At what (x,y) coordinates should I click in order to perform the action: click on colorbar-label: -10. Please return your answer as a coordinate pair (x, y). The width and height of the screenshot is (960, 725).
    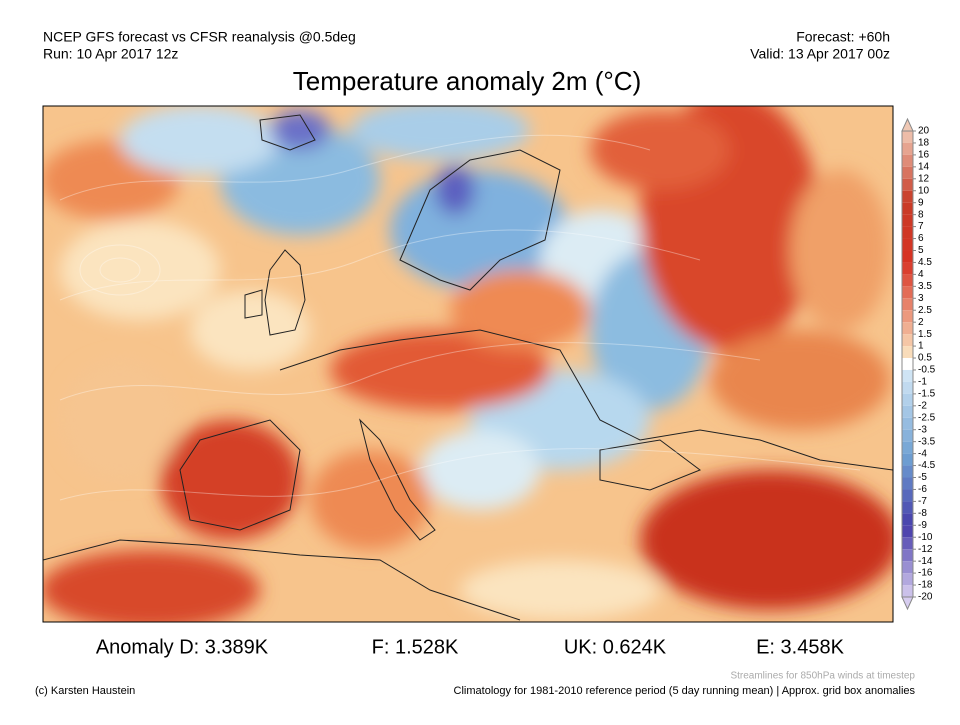
    Looking at the image, I should click on (925, 537).